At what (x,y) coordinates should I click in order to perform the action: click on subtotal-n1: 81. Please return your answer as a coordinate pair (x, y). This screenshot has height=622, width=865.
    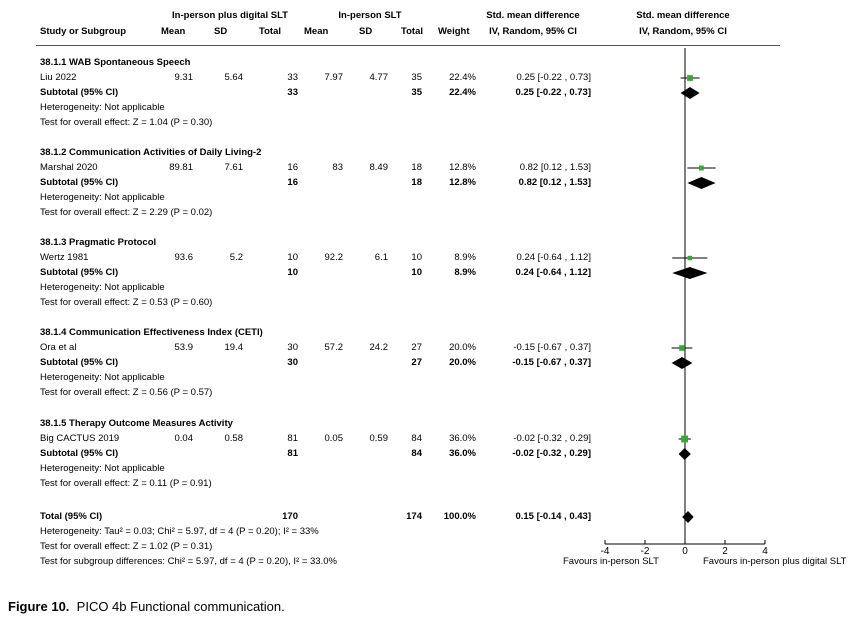
    Looking at the image, I should click on (292, 453).